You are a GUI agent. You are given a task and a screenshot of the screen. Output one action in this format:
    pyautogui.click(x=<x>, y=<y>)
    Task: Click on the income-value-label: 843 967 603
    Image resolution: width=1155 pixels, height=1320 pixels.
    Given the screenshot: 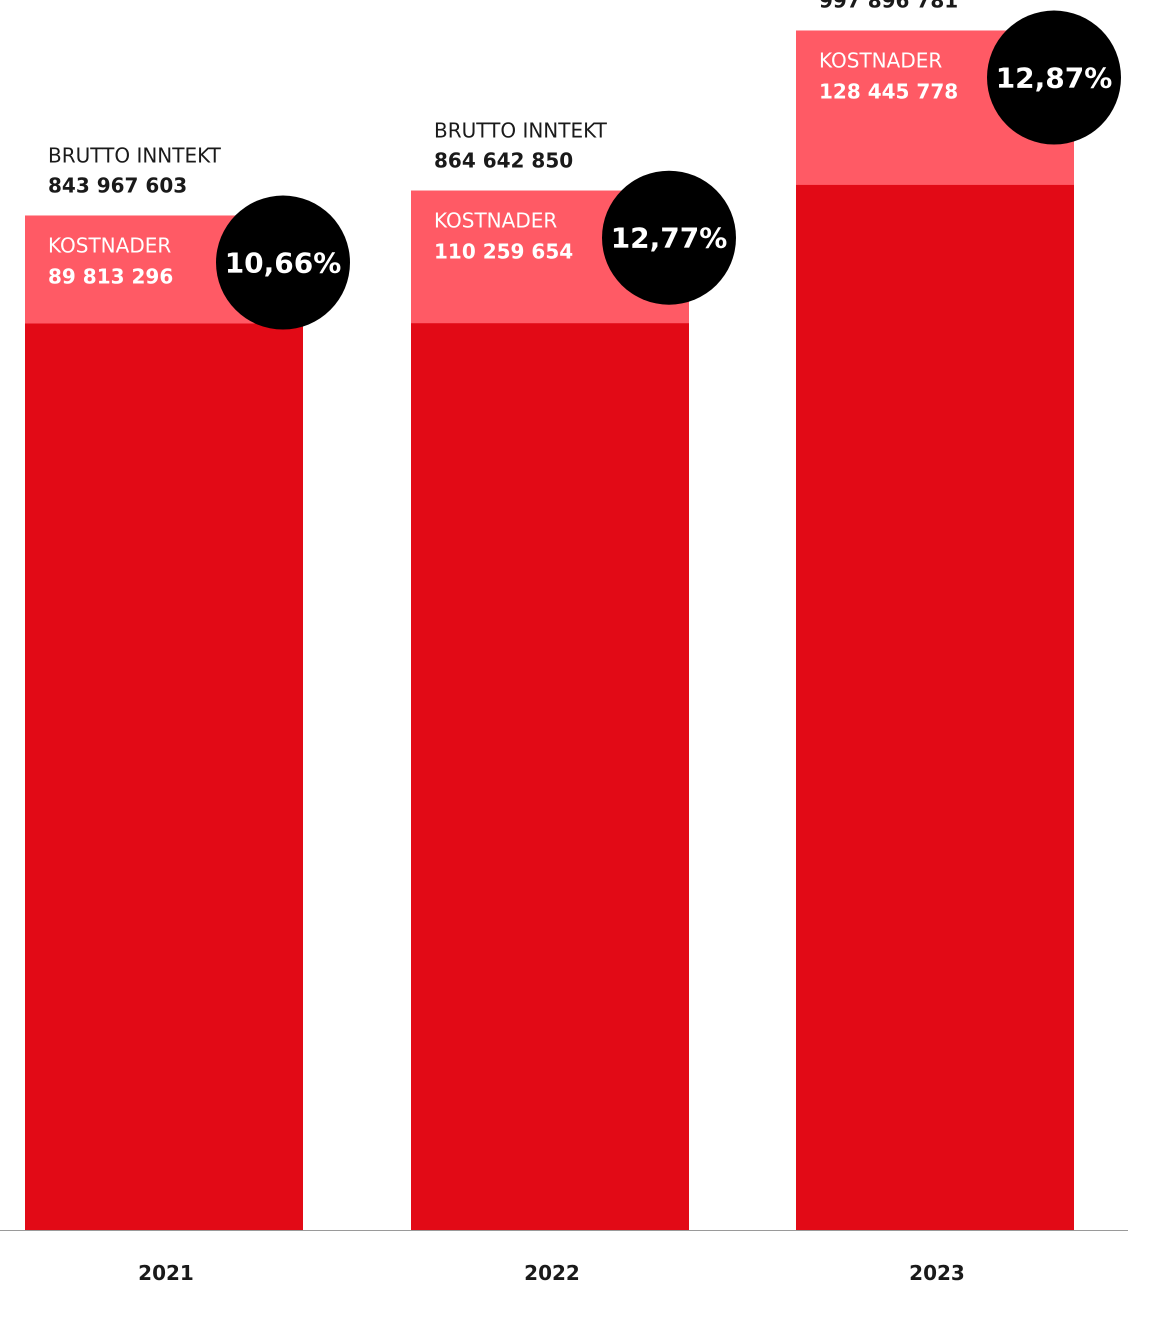 What is the action you would take?
    pyautogui.click(x=117, y=186)
    